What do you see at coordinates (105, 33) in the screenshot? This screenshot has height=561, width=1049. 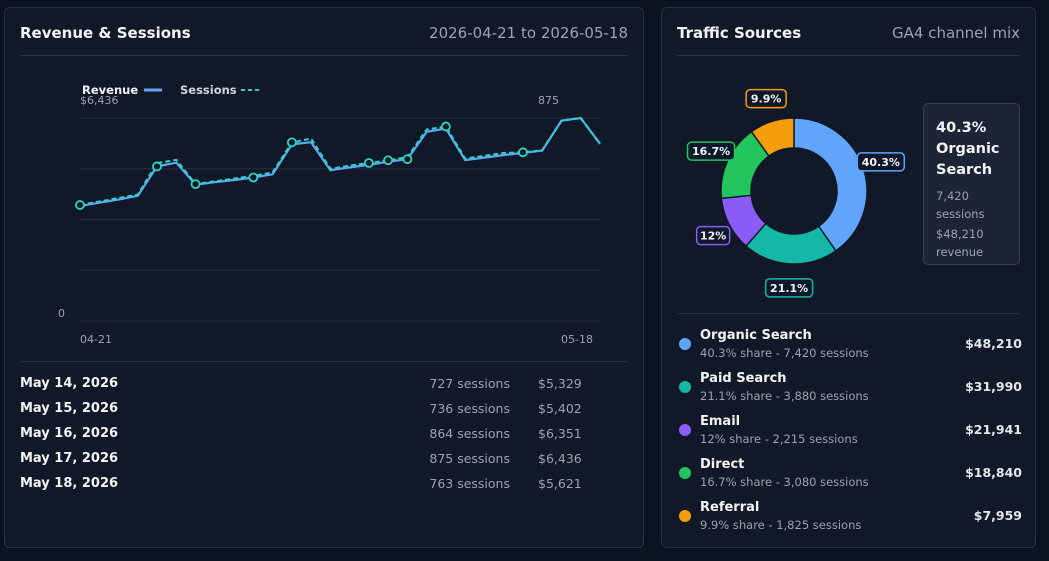 I see `panel-title: Revenue & Sessions` at bounding box center [105, 33].